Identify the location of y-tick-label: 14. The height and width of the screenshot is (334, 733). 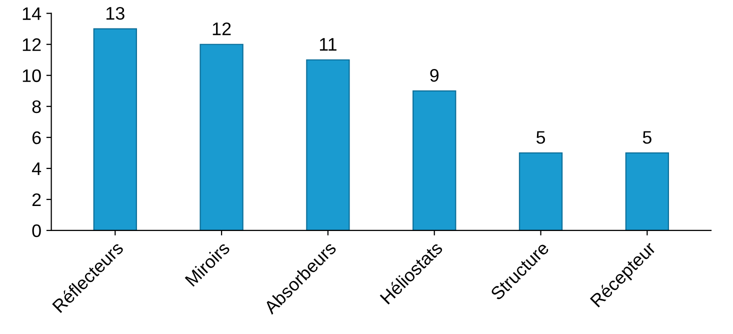
(32, 13).